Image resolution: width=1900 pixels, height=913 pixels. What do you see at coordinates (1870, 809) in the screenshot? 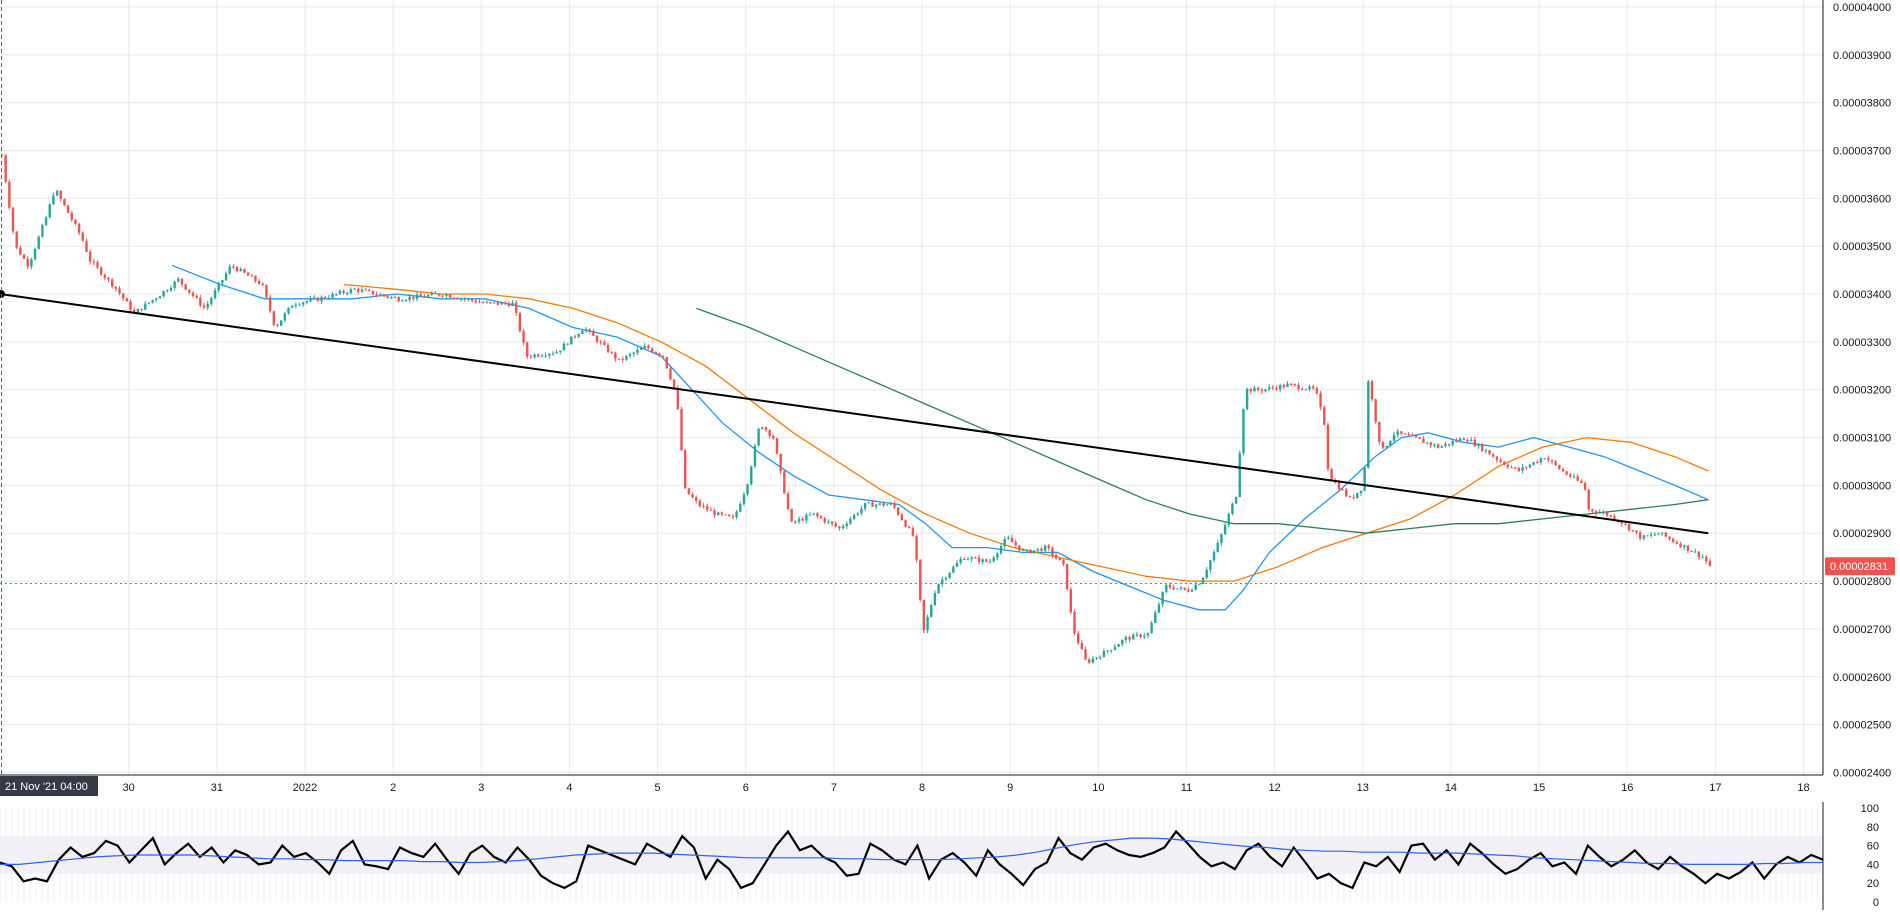
I see `oscillator-tick-label: 100` at bounding box center [1870, 809].